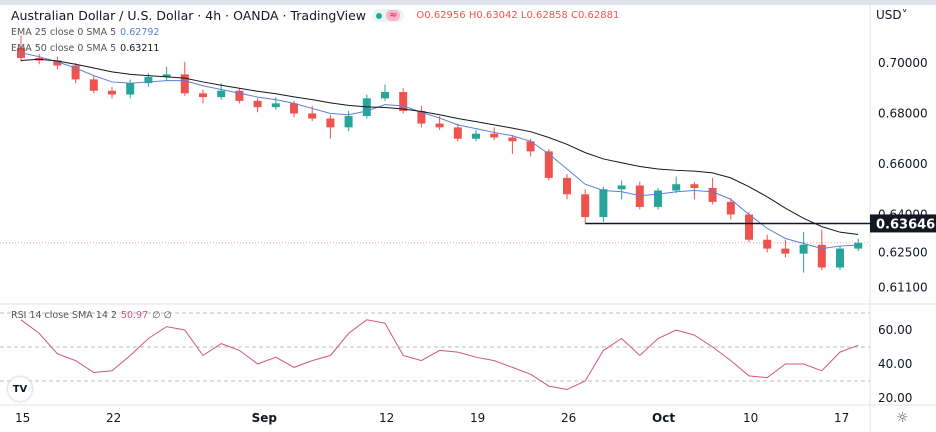 Image resolution: width=936 pixels, height=432 pixels. I want to click on rsi-label: RSI 14 close SMA 14 2, so click(64, 315).